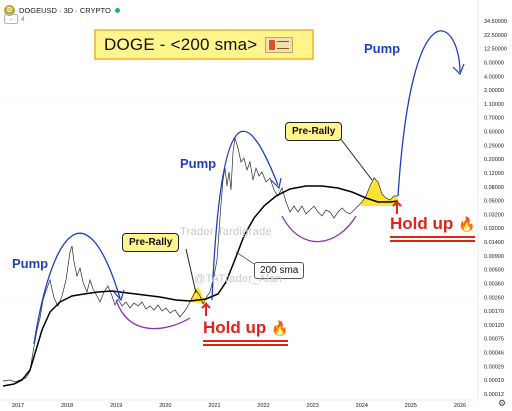  I want to click on pump-arrow-2025, so click(458, 69).